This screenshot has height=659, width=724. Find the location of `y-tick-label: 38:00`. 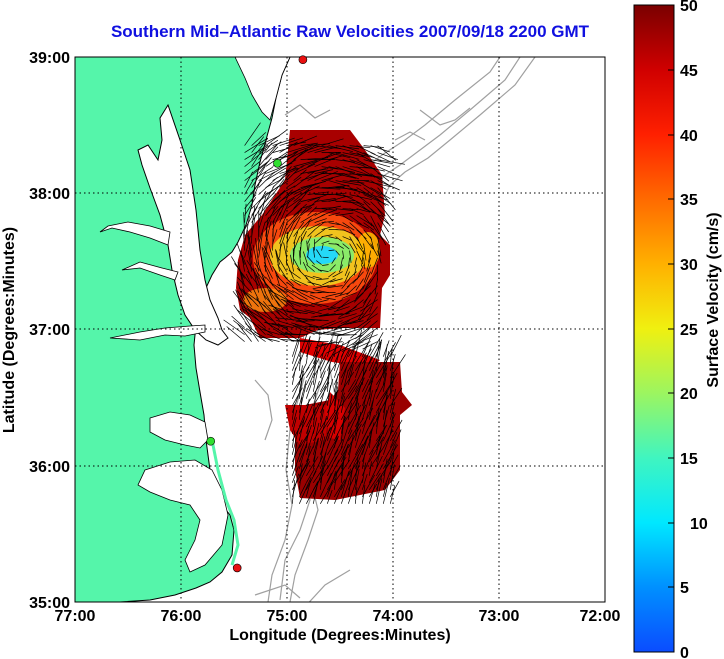

y-tick-label: 38:00 is located at coordinates (49, 194).